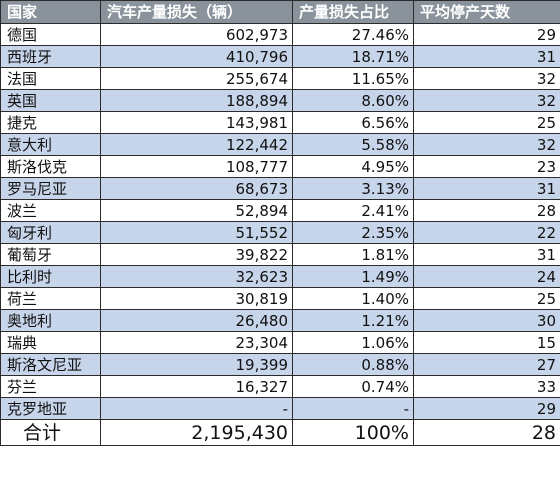 This screenshot has width=560, height=487. I want to click on cell-country: 匈牙利, so click(50, 232).